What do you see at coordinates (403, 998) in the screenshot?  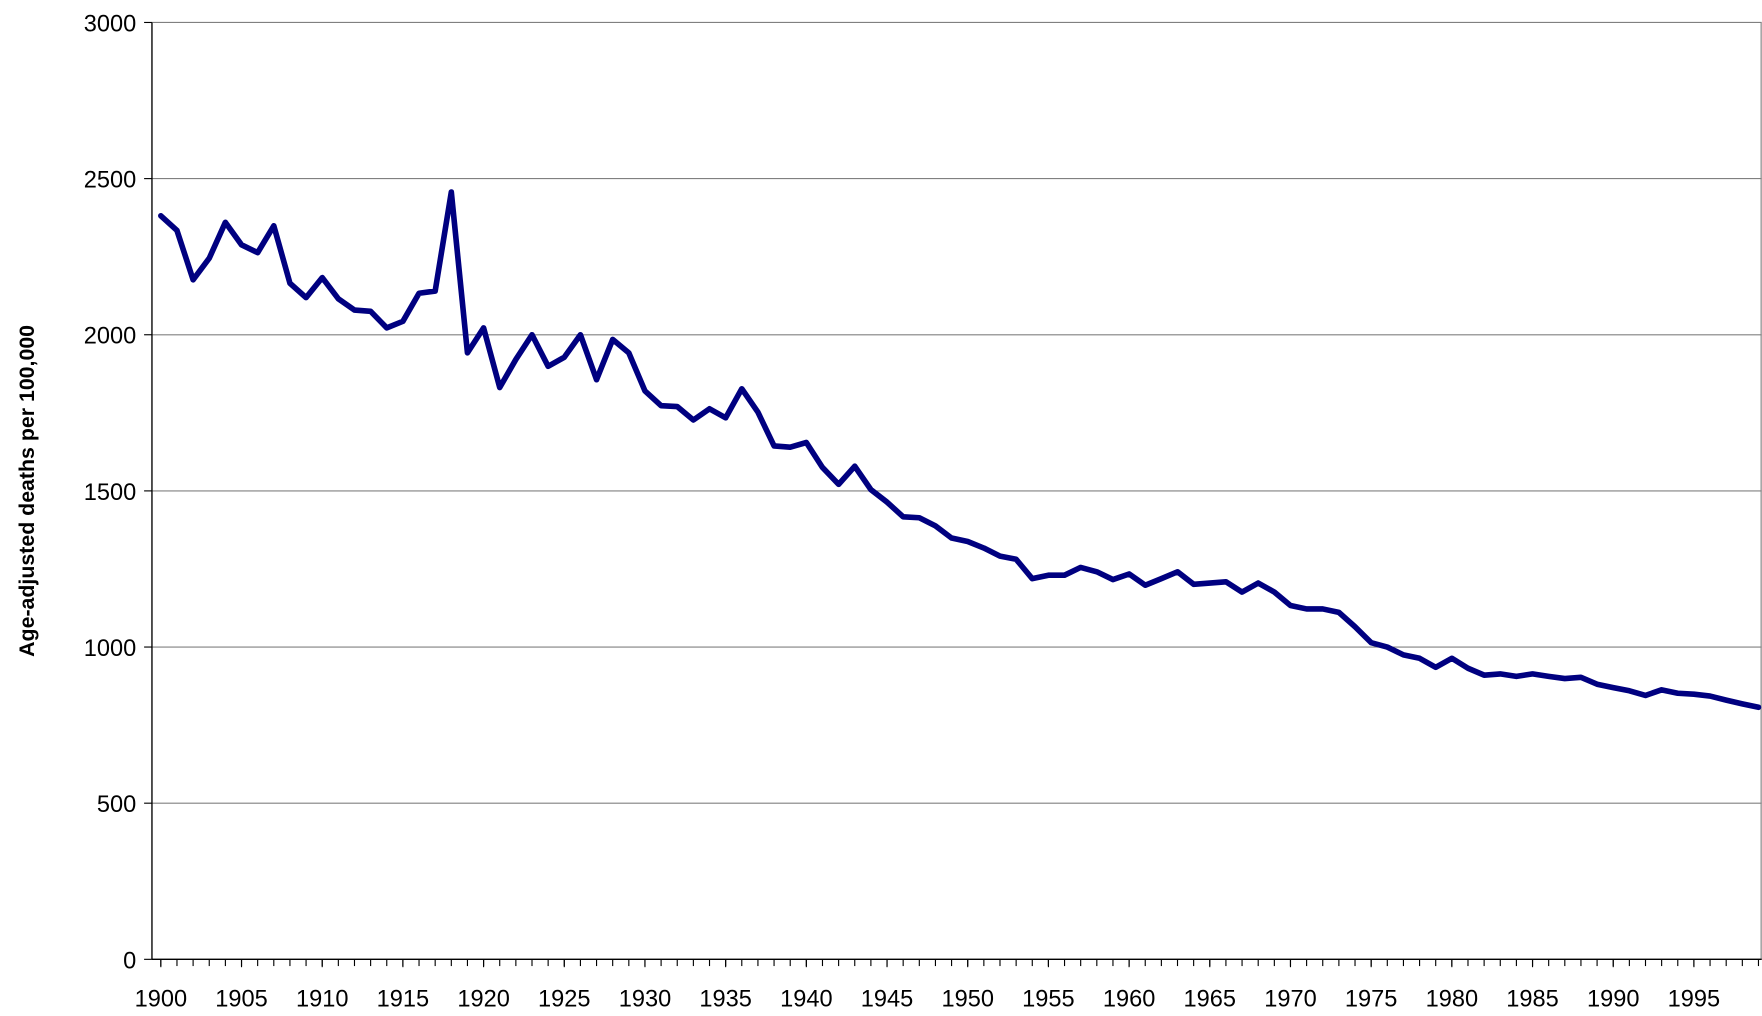 I see `x-tick-label: 1915` at bounding box center [403, 998].